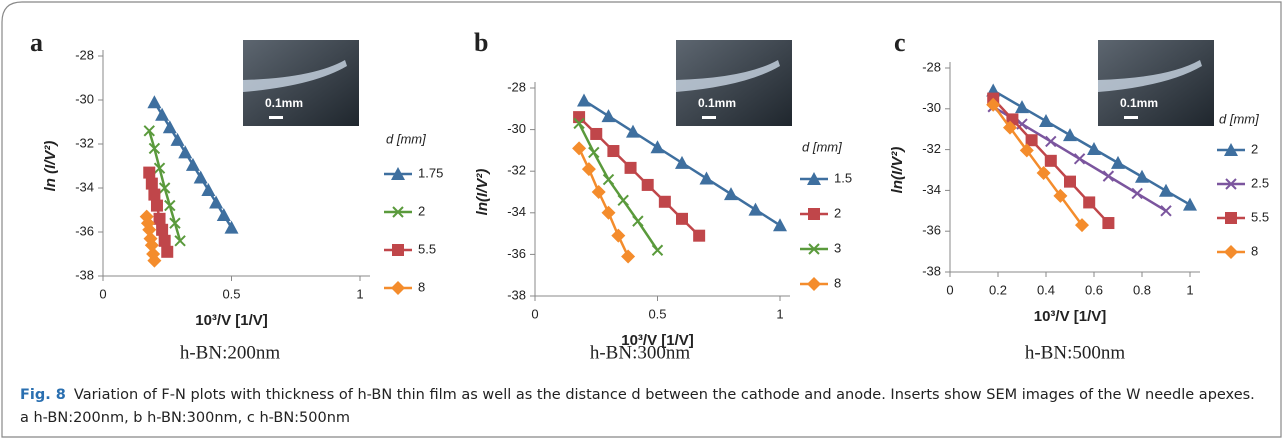 Image resolution: width=1284 pixels, height=440 pixels. I want to click on panel-label: c, so click(900, 42).